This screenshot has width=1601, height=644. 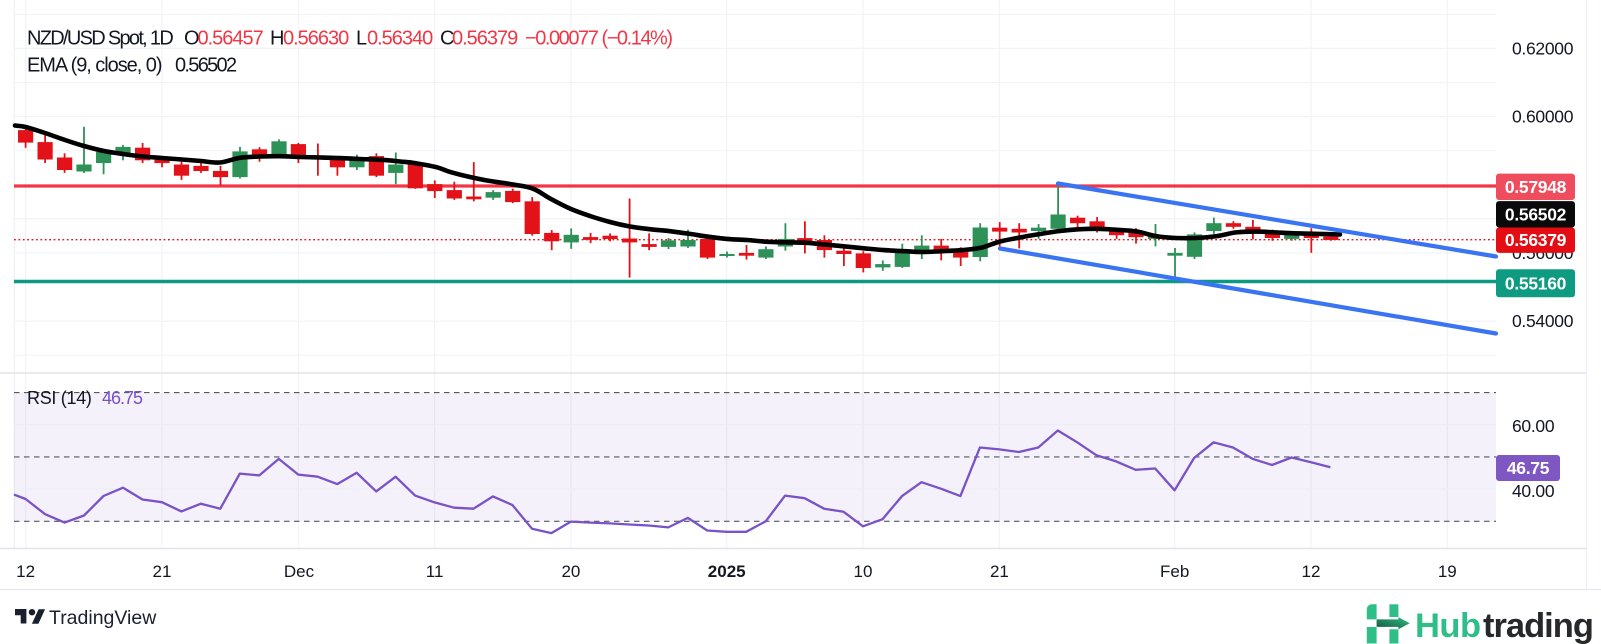 What do you see at coordinates (435, 571) in the screenshot?
I see `svg-text: 11` at bounding box center [435, 571].